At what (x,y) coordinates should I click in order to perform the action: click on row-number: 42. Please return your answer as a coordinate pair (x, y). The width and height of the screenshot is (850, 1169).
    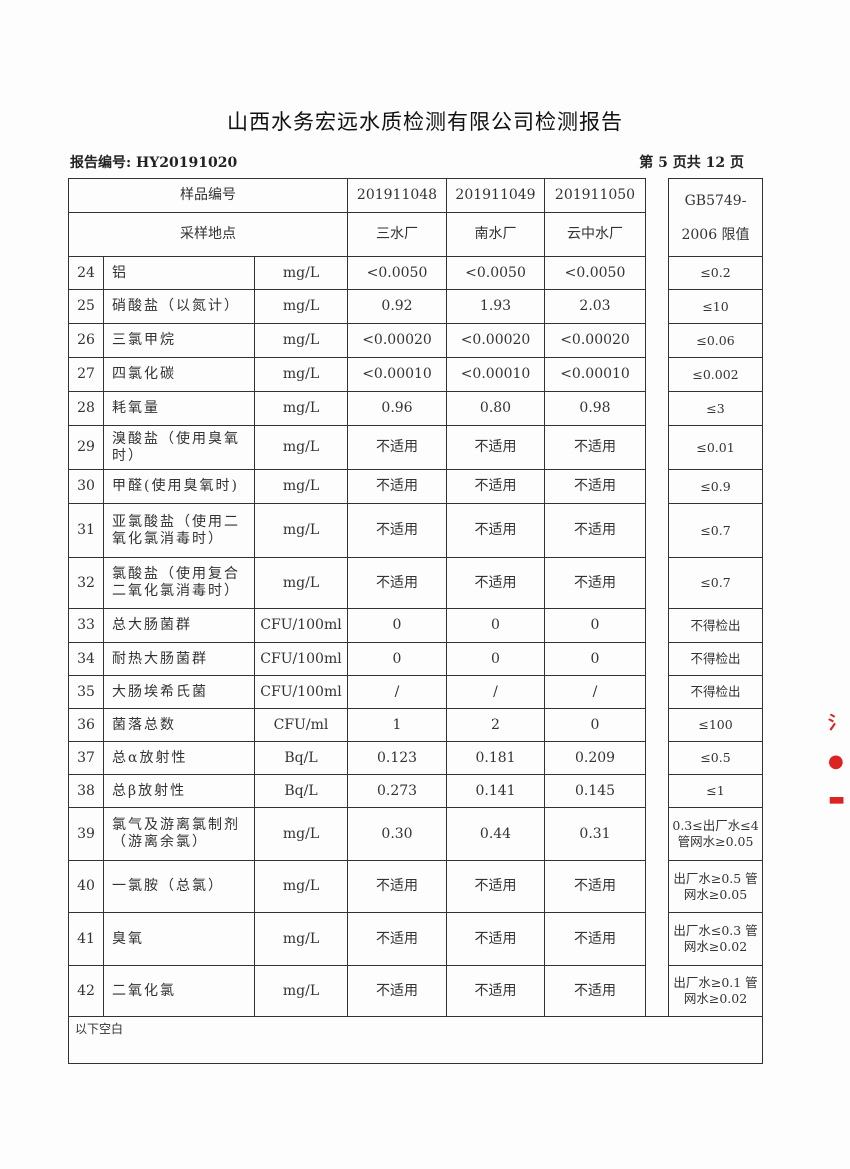
    Looking at the image, I should click on (86, 991).